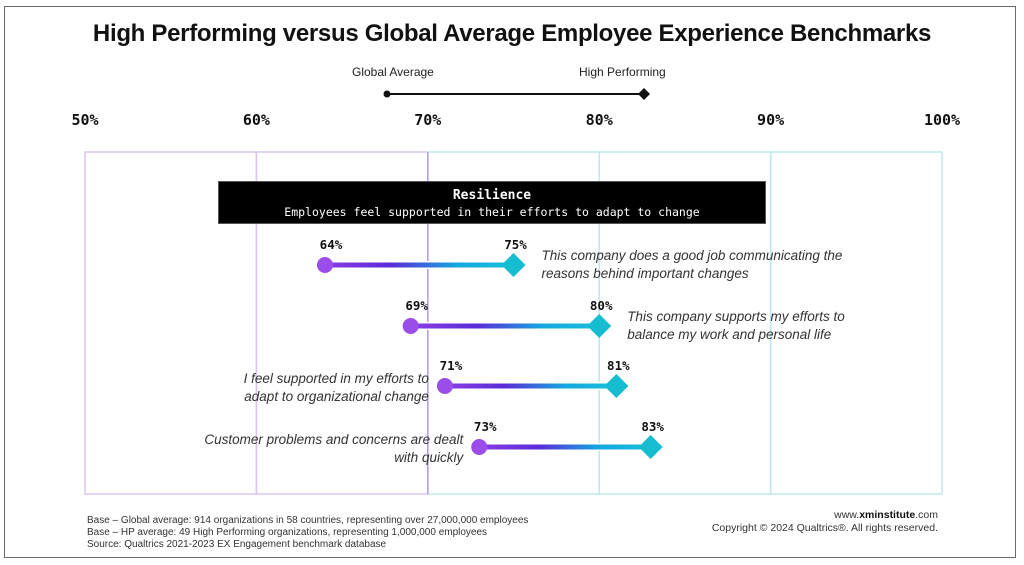 This screenshot has width=1024, height=565. I want to click on legend-circle-icon, so click(387, 94).